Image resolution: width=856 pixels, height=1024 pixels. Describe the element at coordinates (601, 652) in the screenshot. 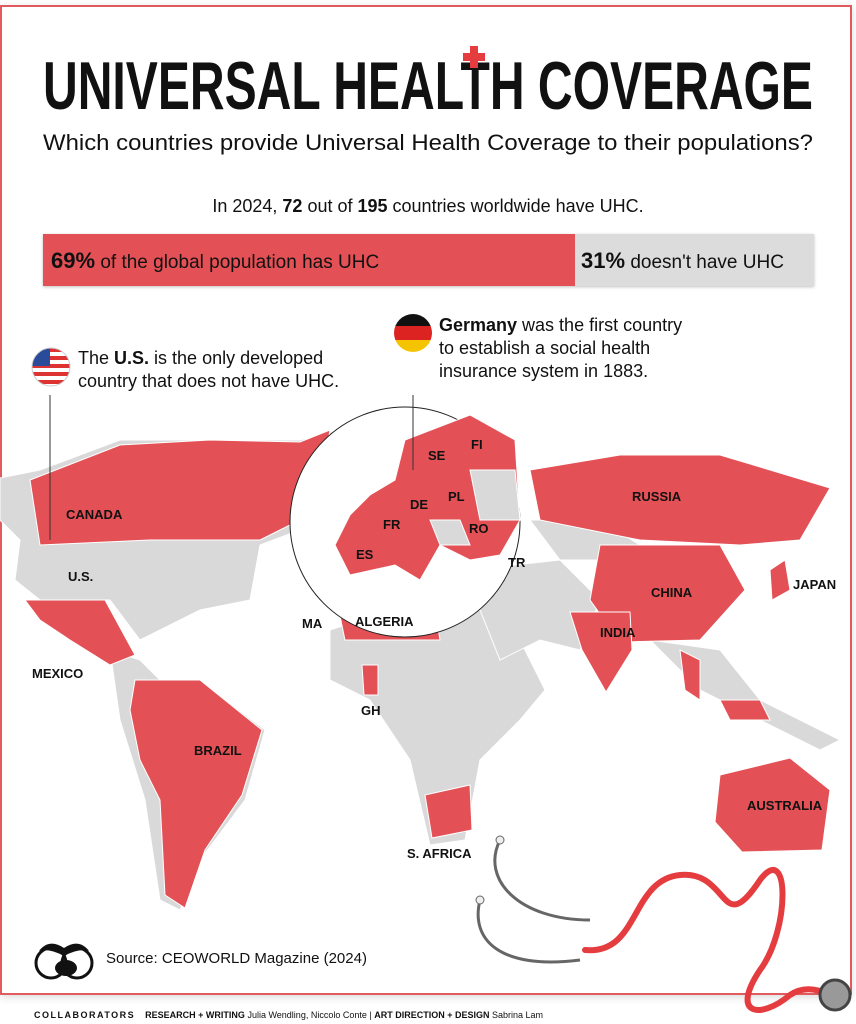

I see `india-shape` at that location.